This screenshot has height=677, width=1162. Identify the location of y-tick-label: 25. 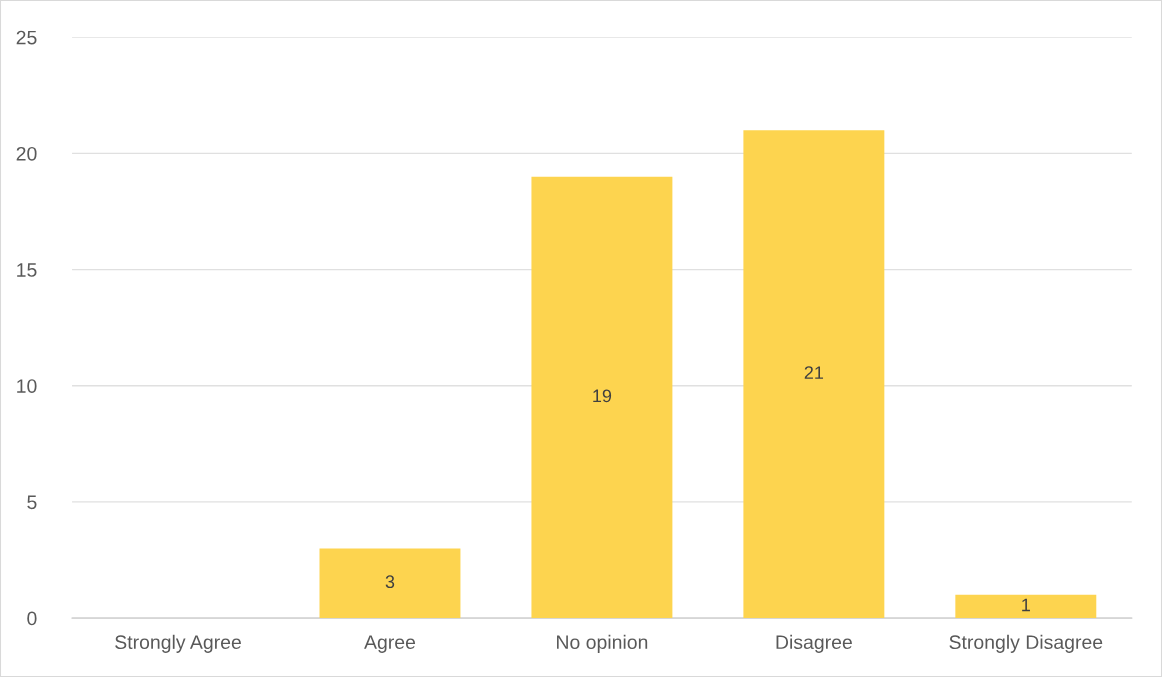
(26, 37).